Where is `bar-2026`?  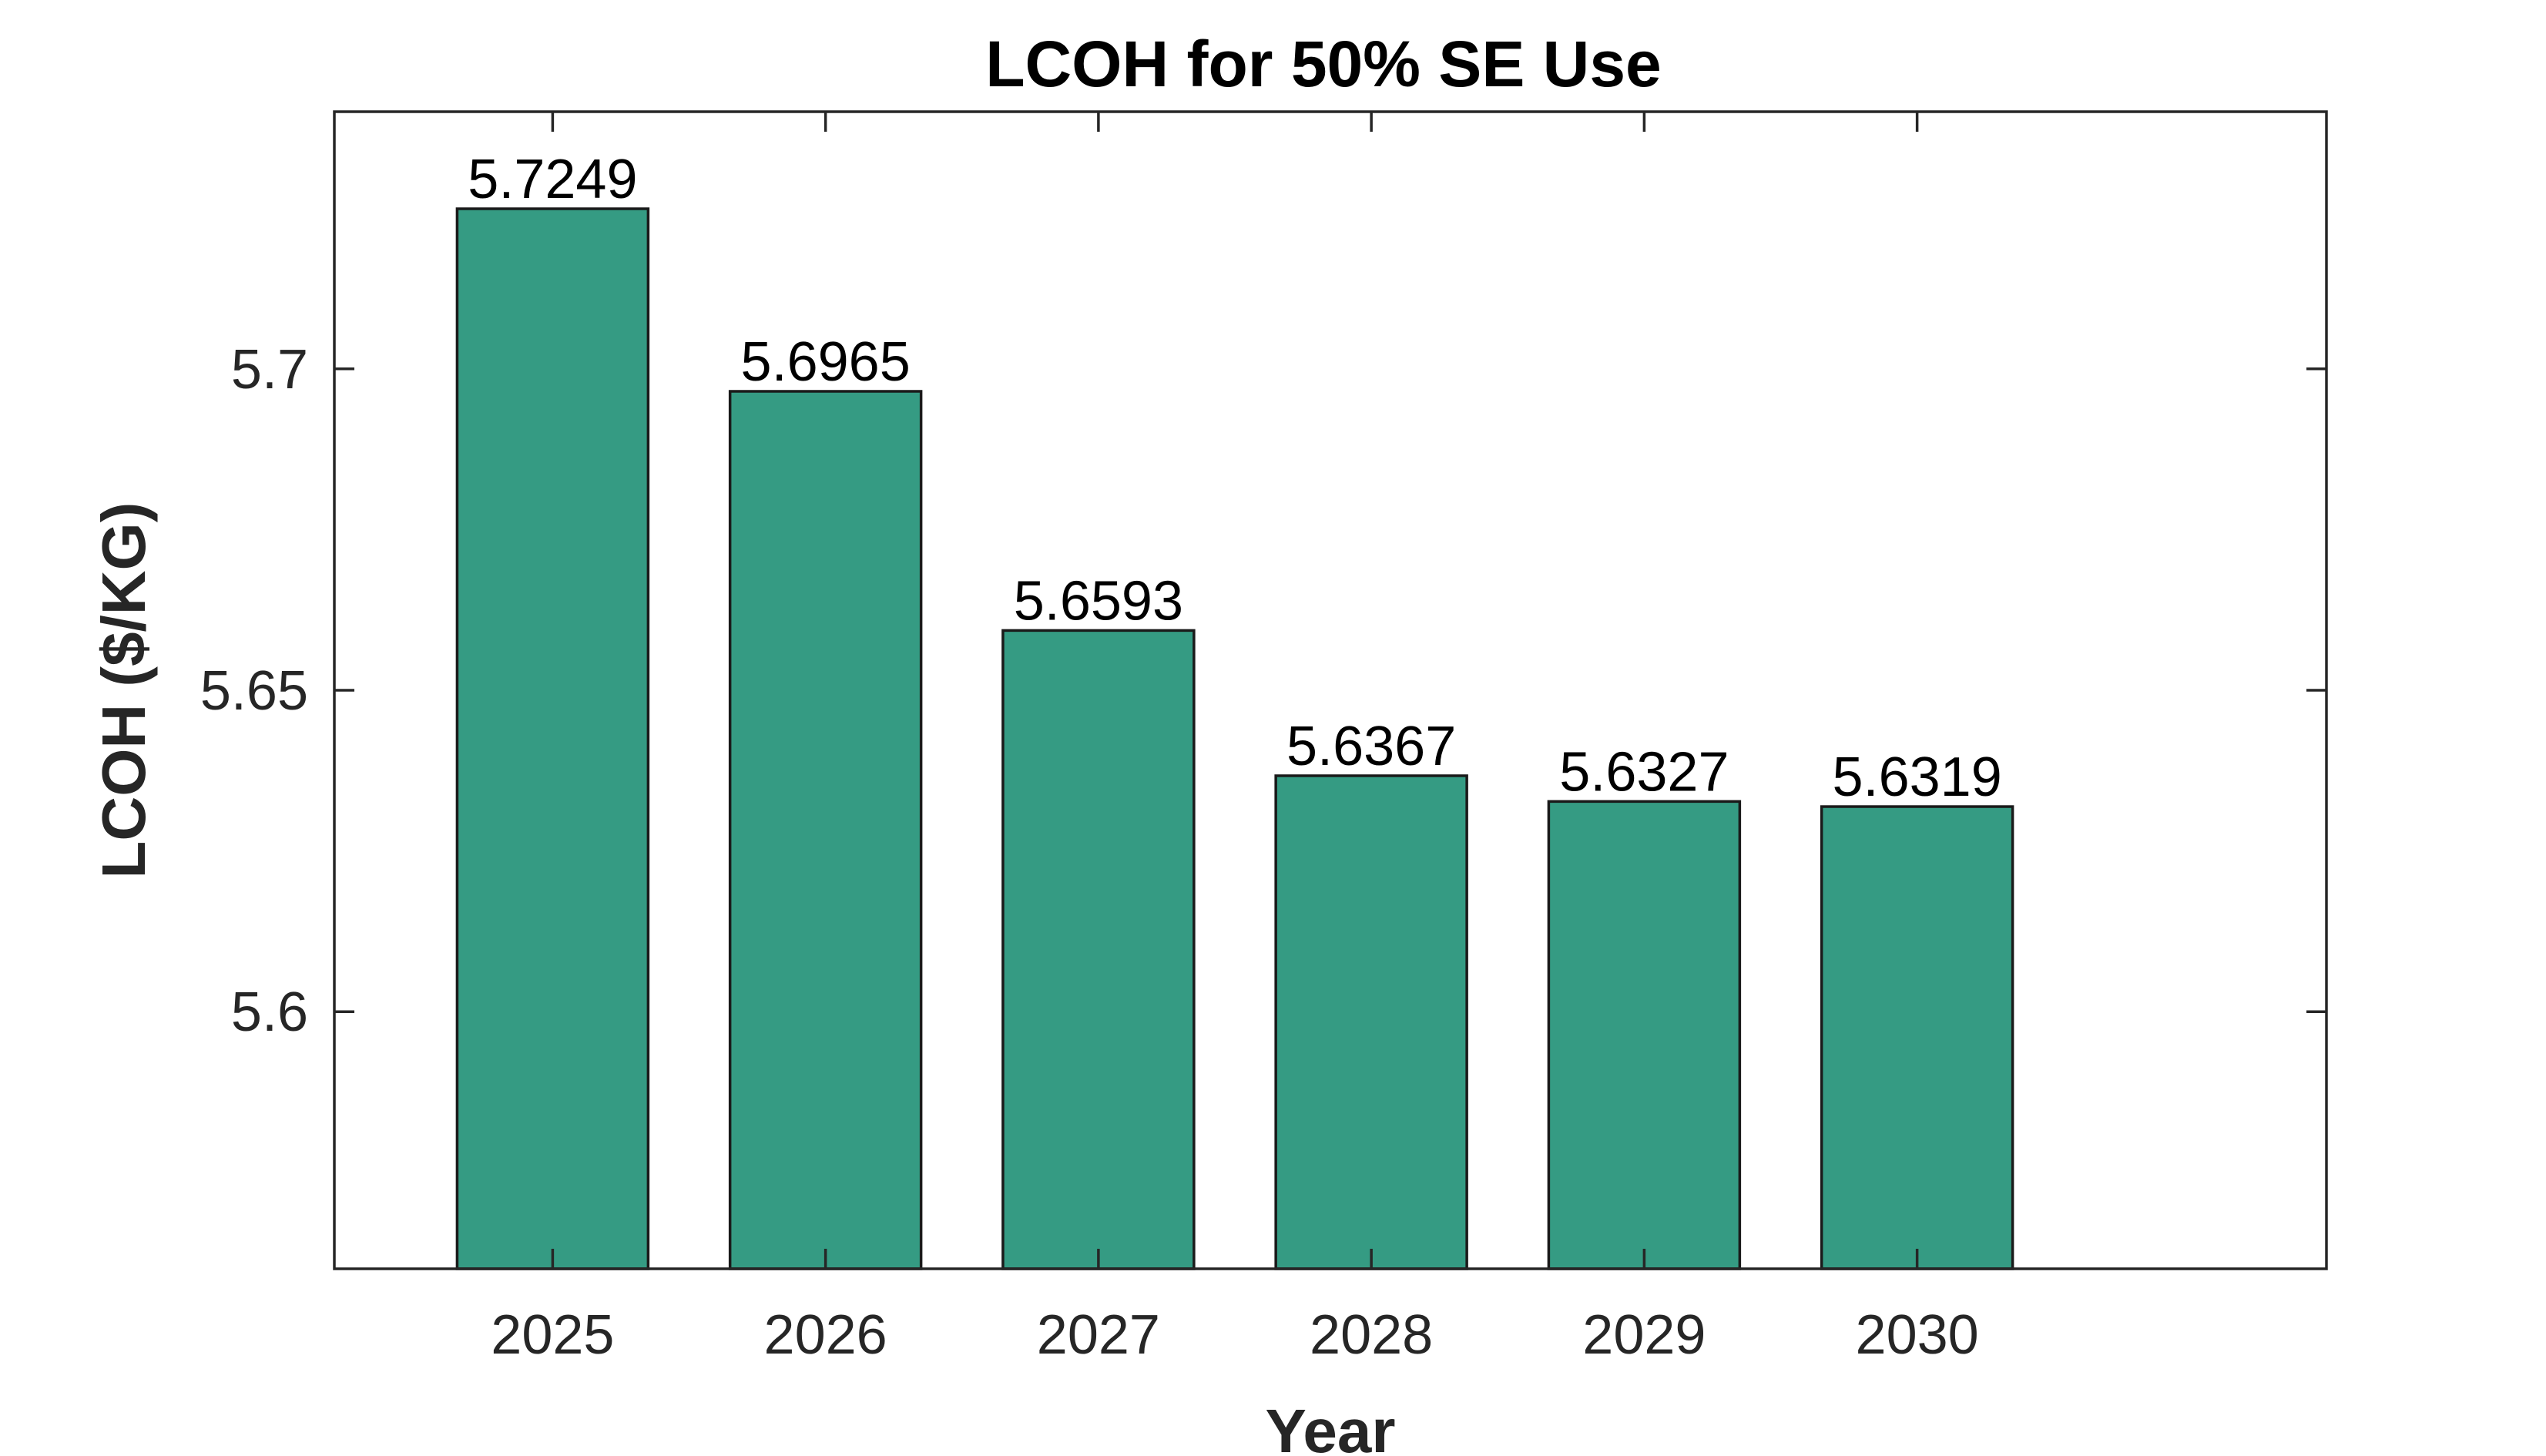
bar-2026 is located at coordinates (826, 830).